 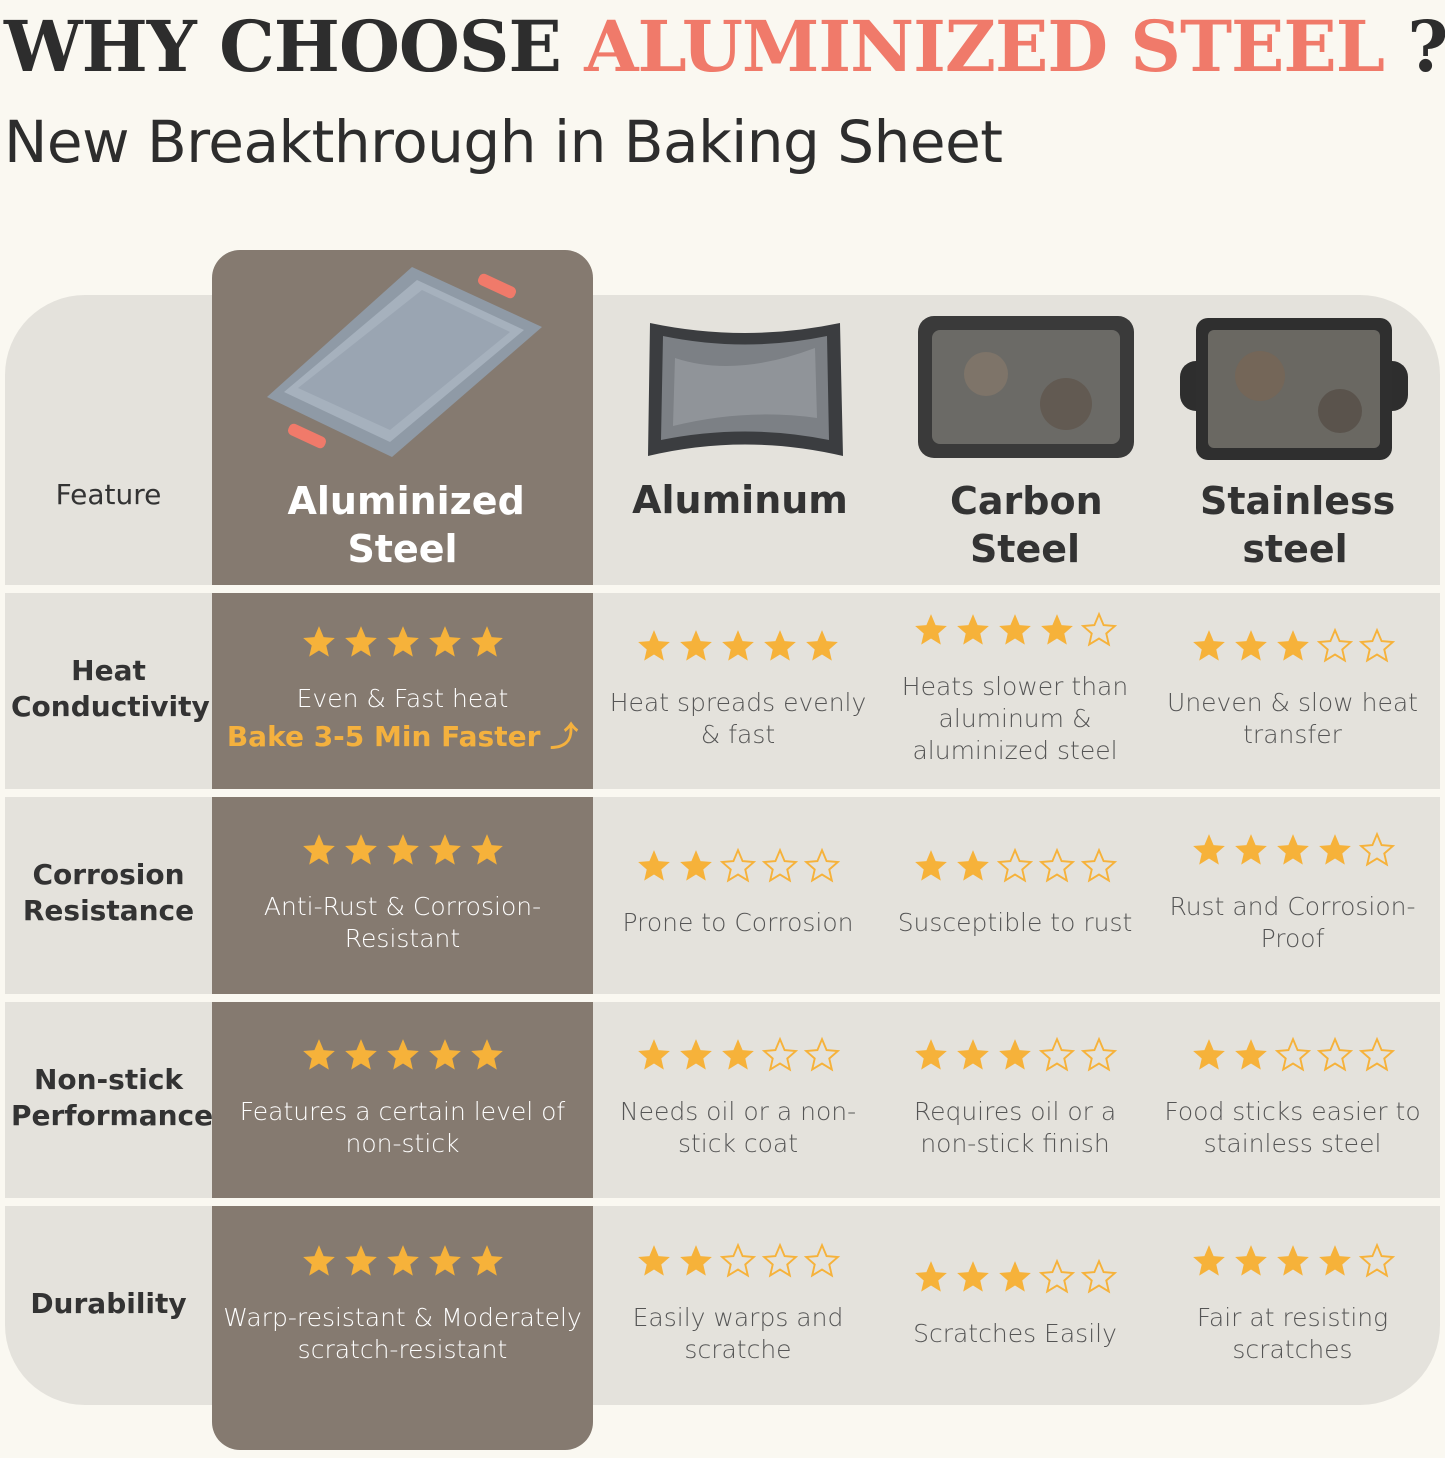 What do you see at coordinates (1015, 1333) in the screenshot?
I see `cell-description: Scratches Easily` at bounding box center [1015, 1333].